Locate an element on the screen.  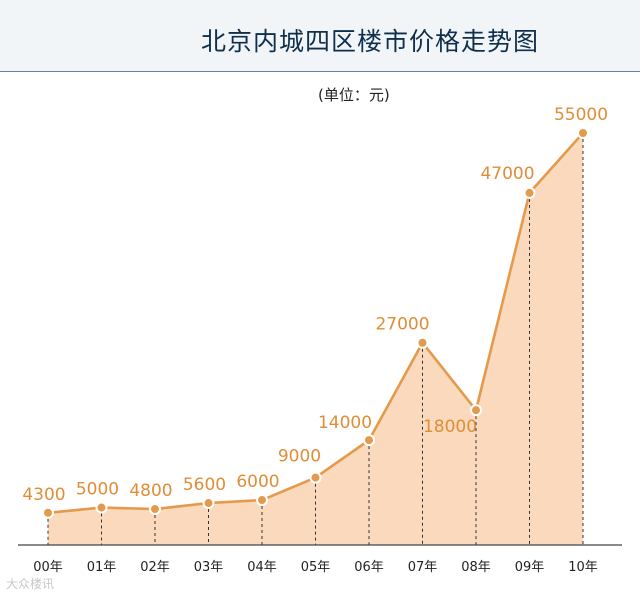
x-tick-label: 05年 is located at coordinates (316, 567).